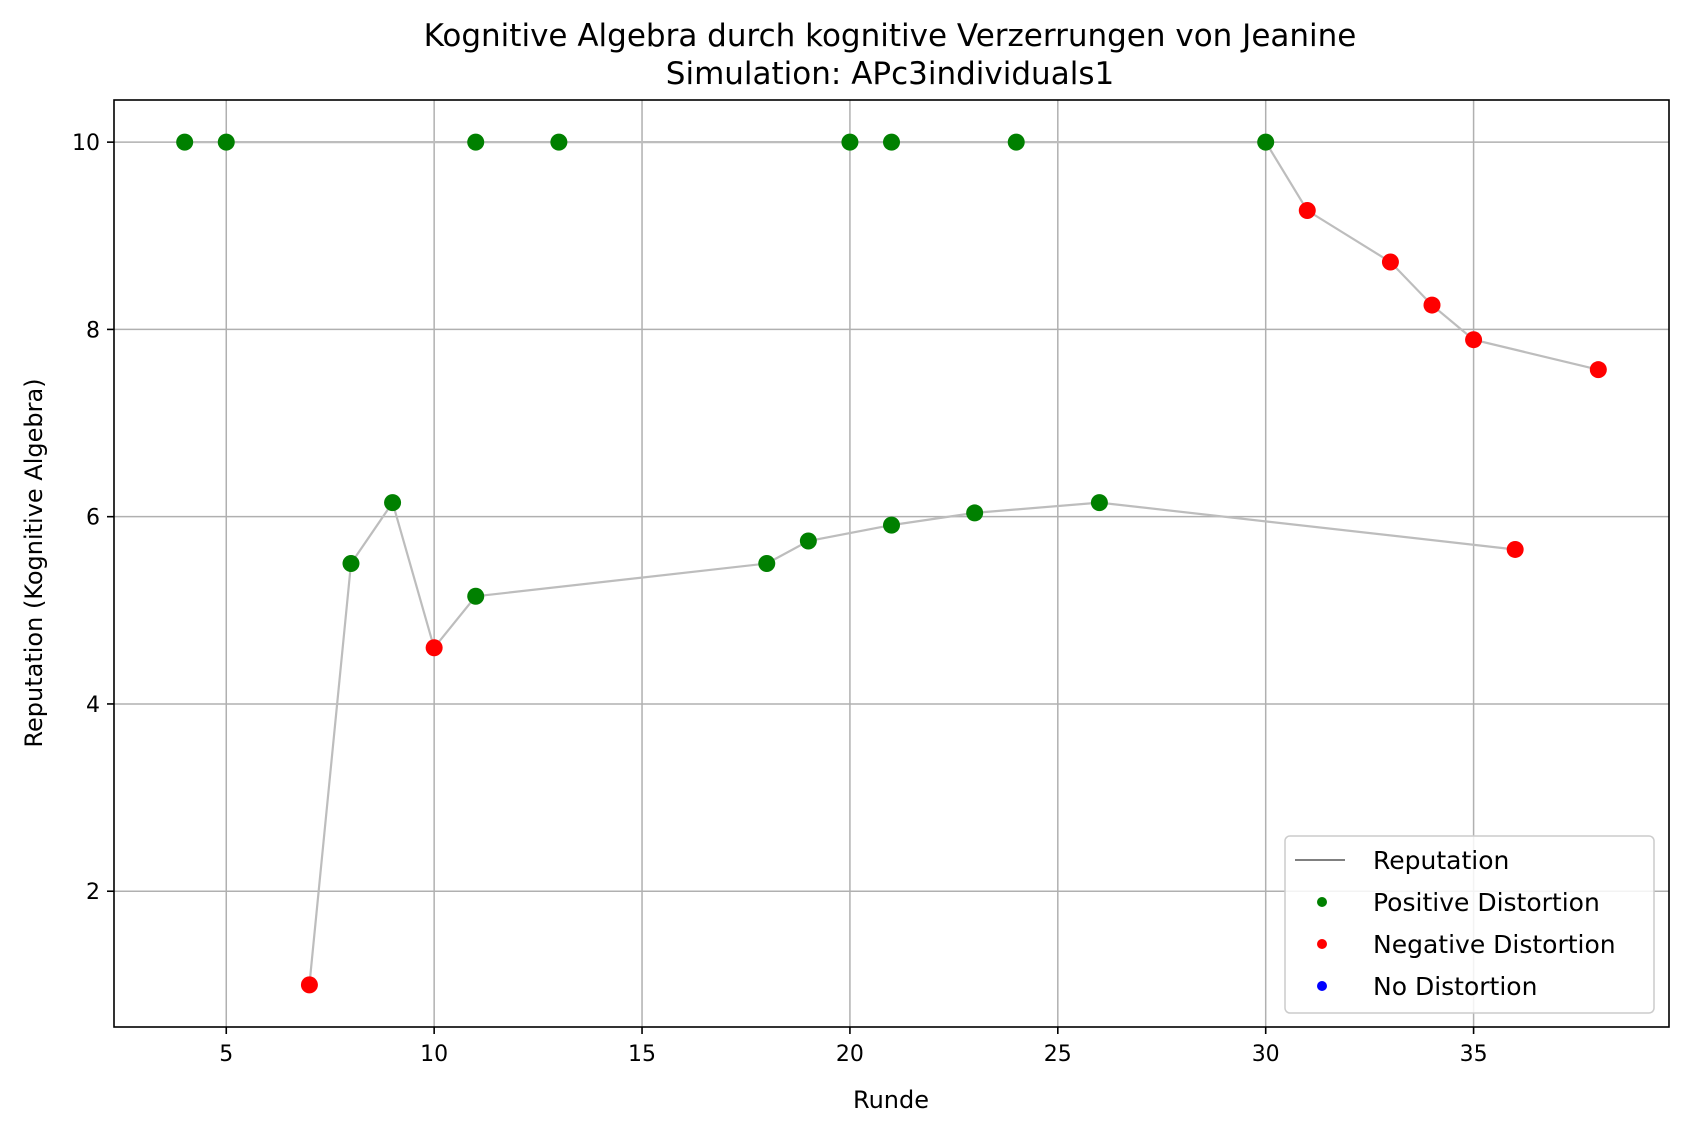 This screenshot has width=1683, height=1131. I want to click on x-tick-label: 10, so click(434, 1054).